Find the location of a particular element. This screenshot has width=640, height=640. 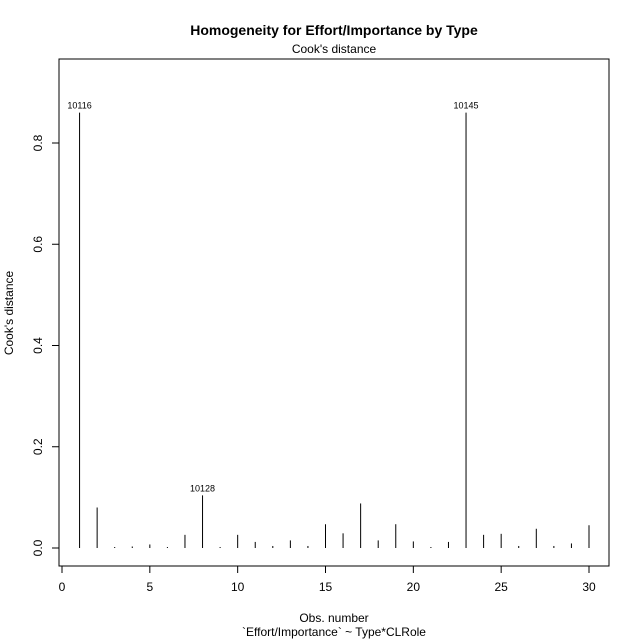

y-tick-label: 0.8 is located at coordinates (38, 142).